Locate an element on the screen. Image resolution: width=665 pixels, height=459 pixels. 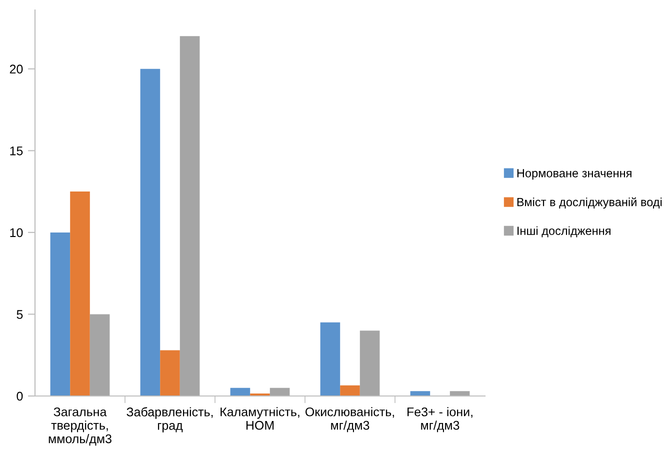
y-tick-label: 20 is located at coordinates (16, 69).